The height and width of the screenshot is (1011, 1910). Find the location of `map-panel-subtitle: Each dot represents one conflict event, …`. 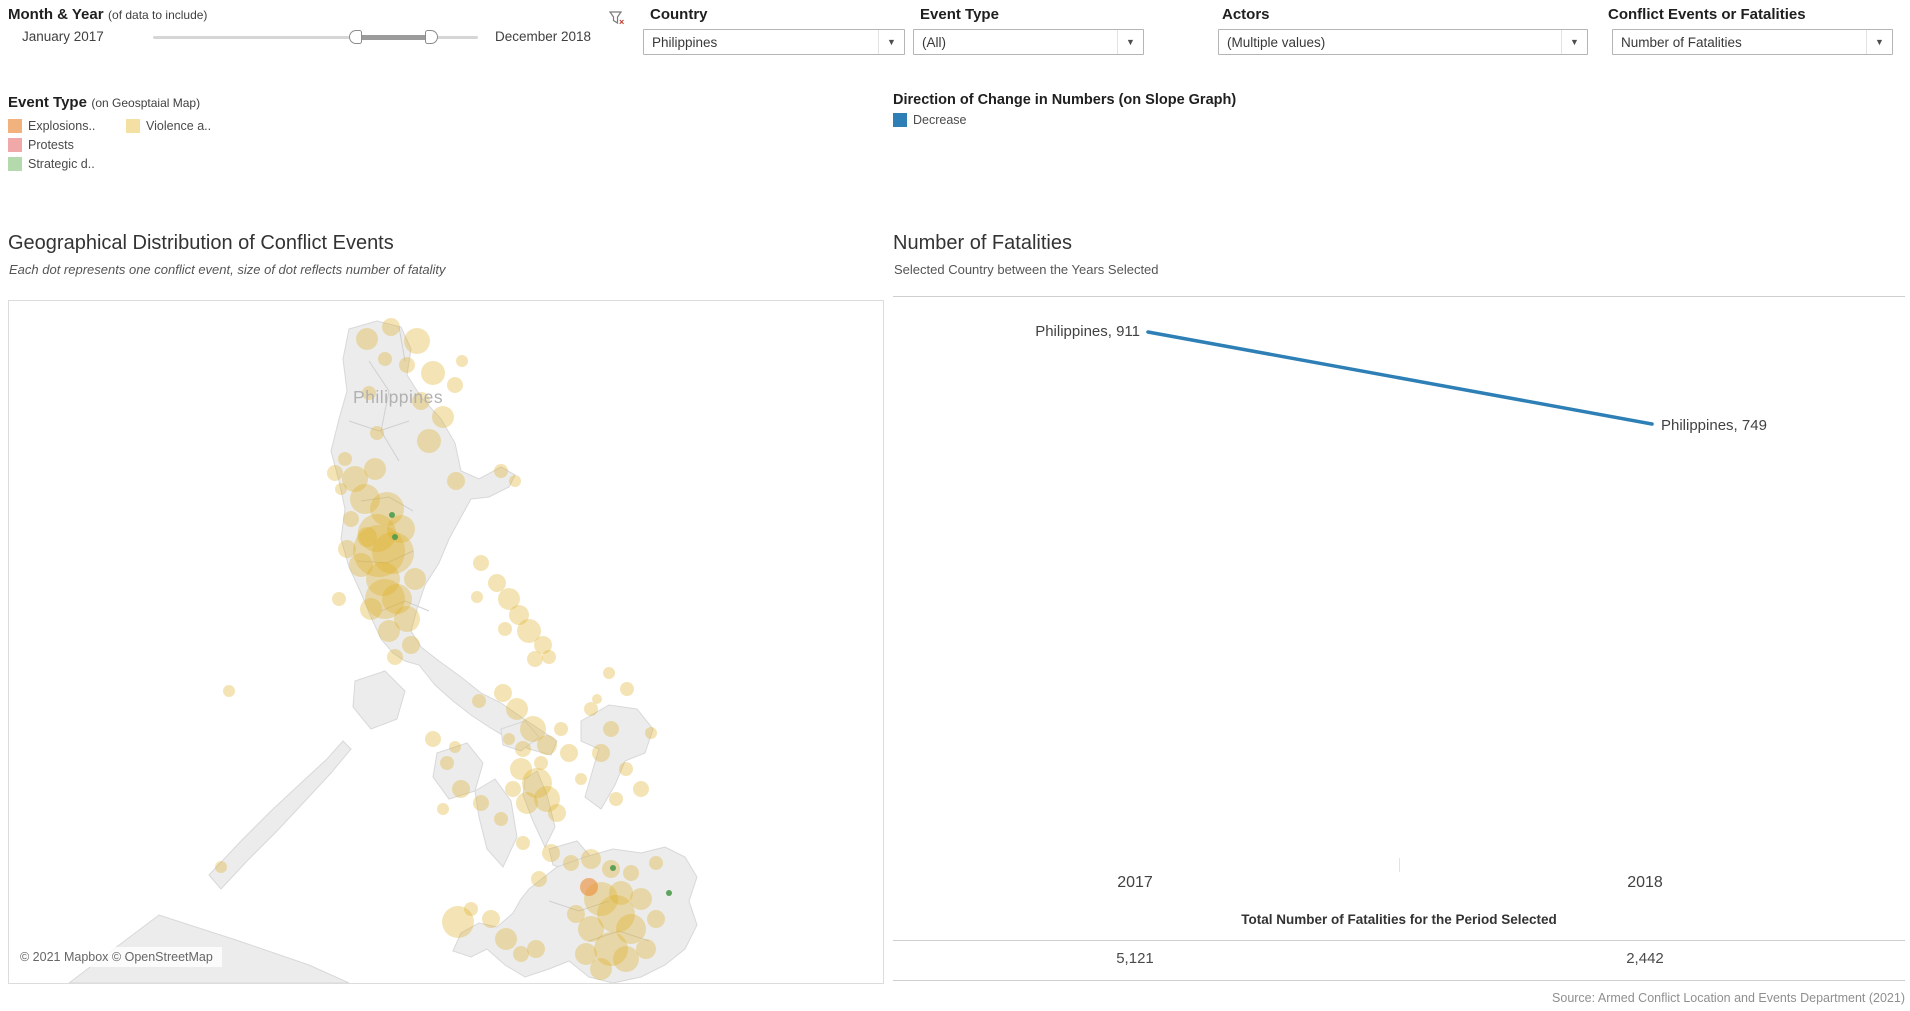

map-panel-subtitle: Each dot represents one conflict event, … is located at coordinates (227, 269).